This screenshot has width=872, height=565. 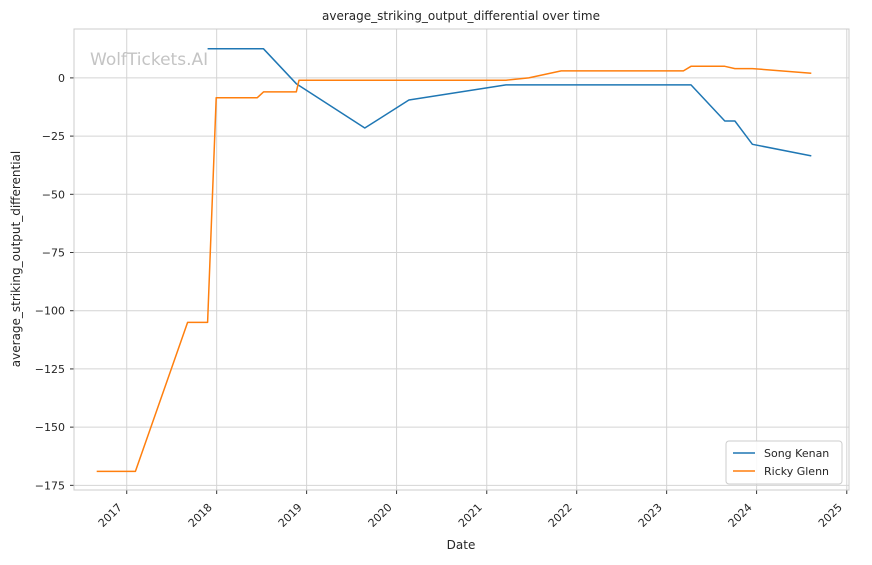 What do you see at coordinates (796, 453) in the screenshot?
I see `legend-label-song-kenan: Song Kenan` at bounding box center [796, 453].